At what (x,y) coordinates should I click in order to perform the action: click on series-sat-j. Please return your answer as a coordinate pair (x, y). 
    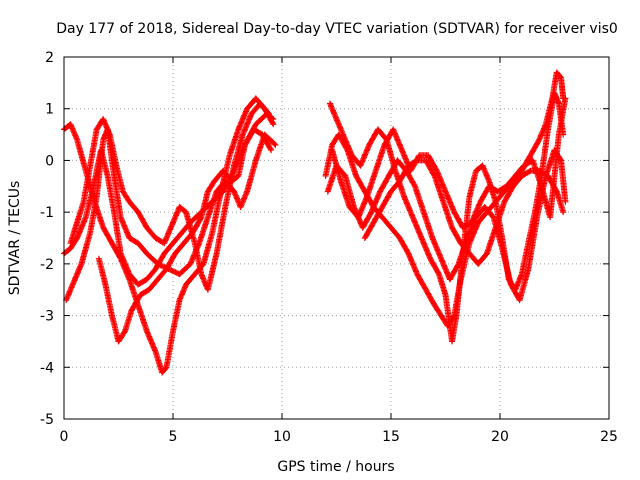
    Looking at the image, I should click on (464, 212).